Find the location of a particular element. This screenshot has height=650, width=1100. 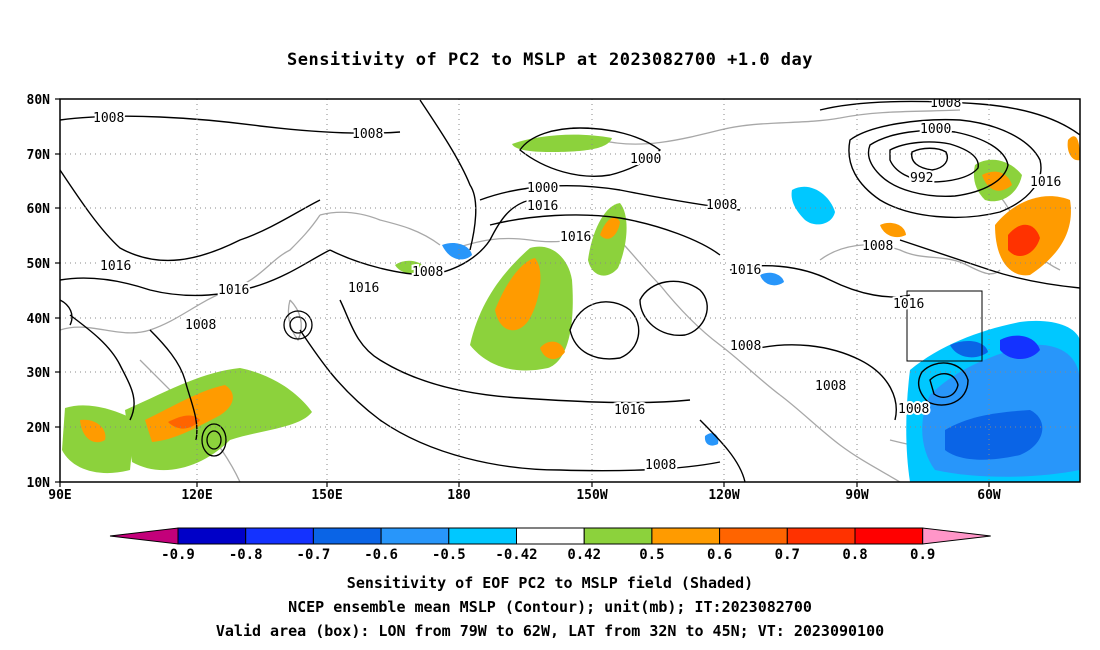

colorbar-tick-label: 0.8 is located at coordinates (854, 555).